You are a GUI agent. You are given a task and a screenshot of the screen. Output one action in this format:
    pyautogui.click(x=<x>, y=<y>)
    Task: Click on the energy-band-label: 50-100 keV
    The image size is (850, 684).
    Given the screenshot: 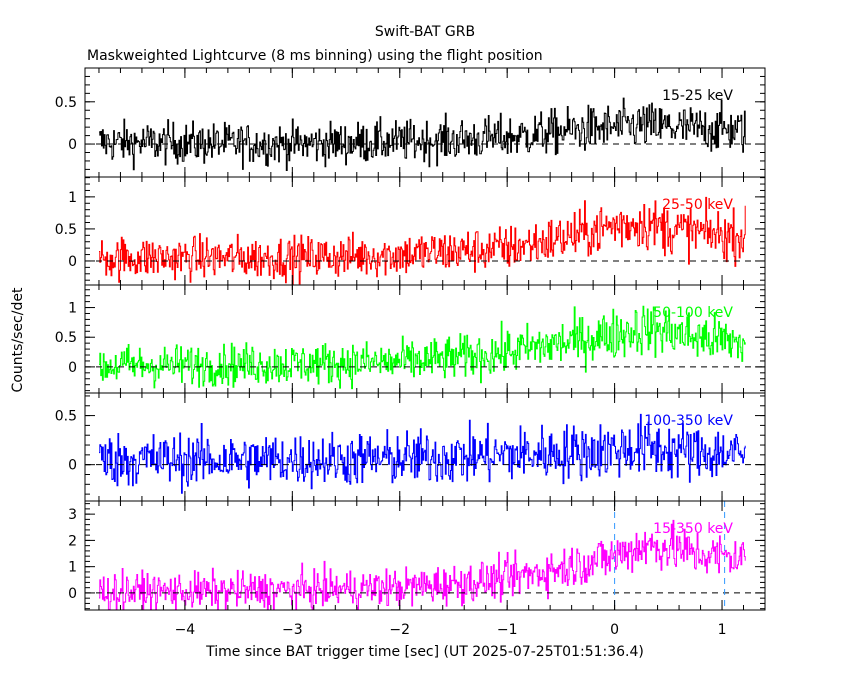 What is the action you would take?
    pyautogui.click(x=693, y=313)
    